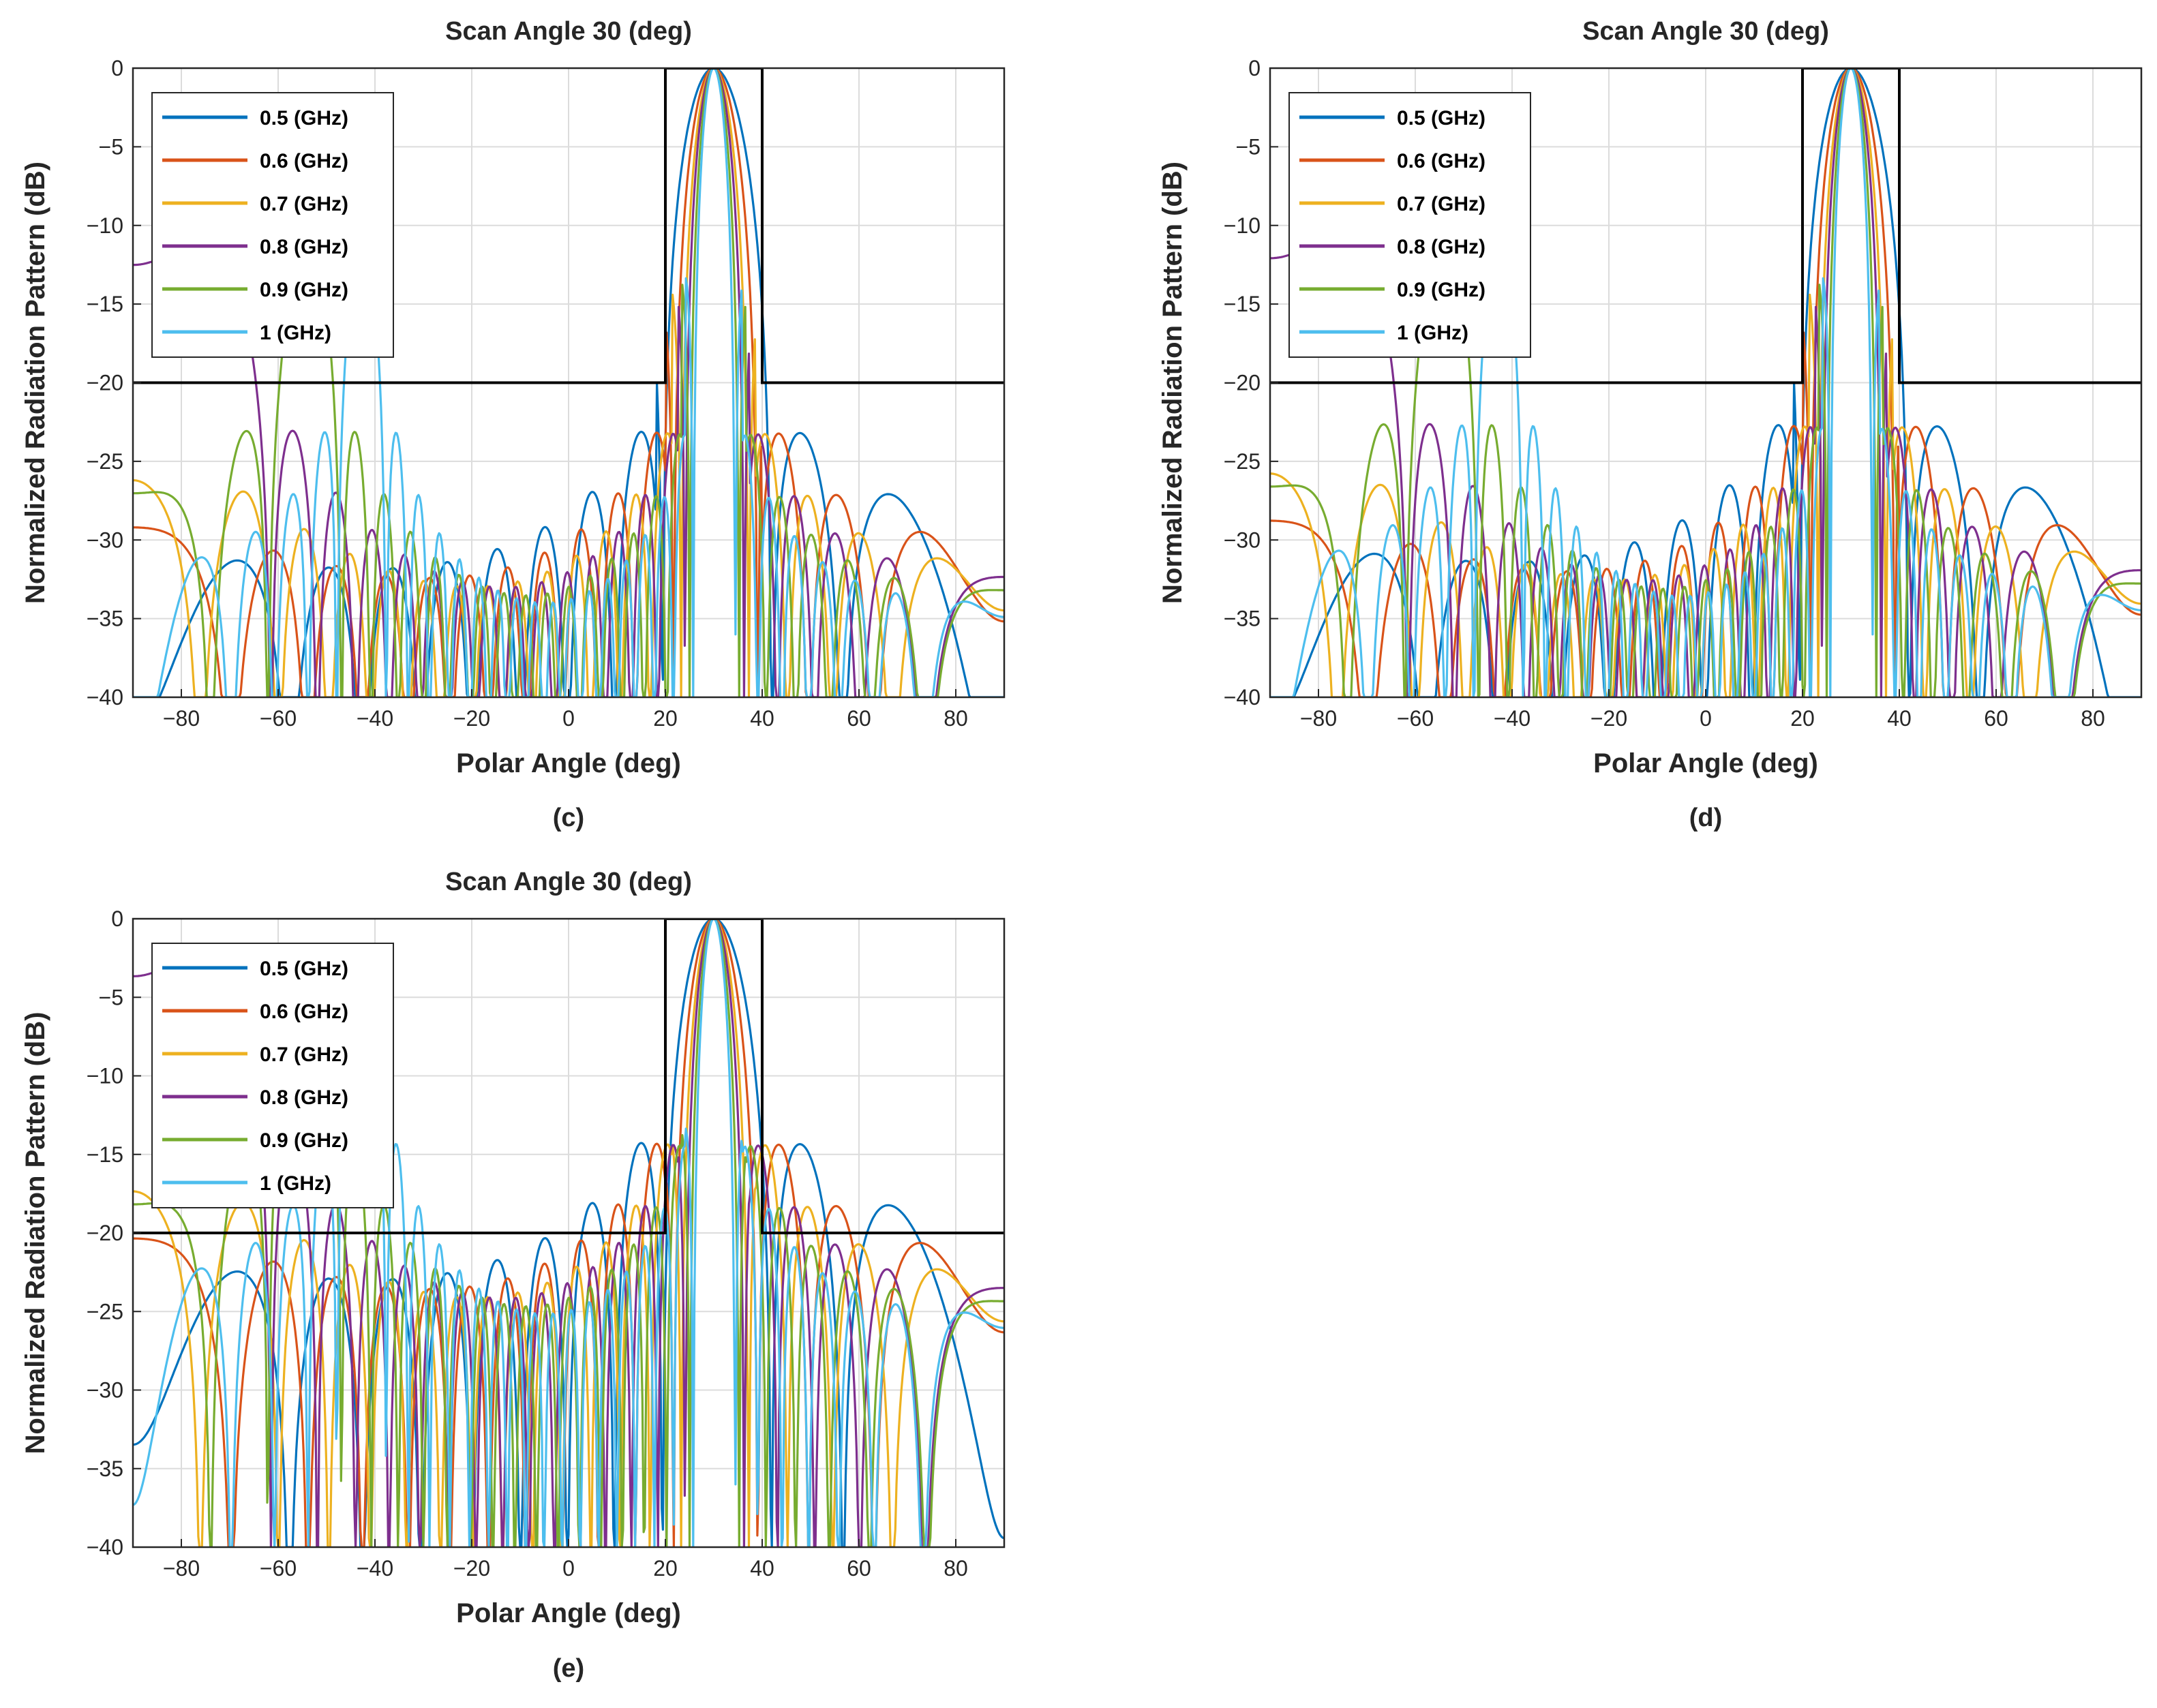  Describe the element at coordinates (956, 1568) in the screenshot. I see `x-tick-label: 80` at that location.